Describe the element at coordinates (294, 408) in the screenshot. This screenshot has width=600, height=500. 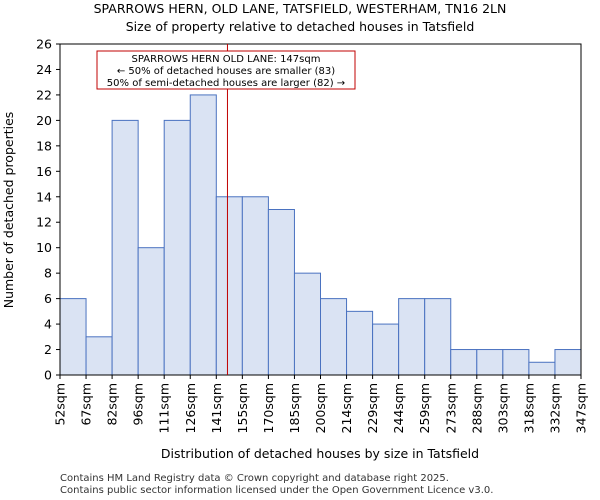
I see `x-tick-label: 185sqm` at that location.